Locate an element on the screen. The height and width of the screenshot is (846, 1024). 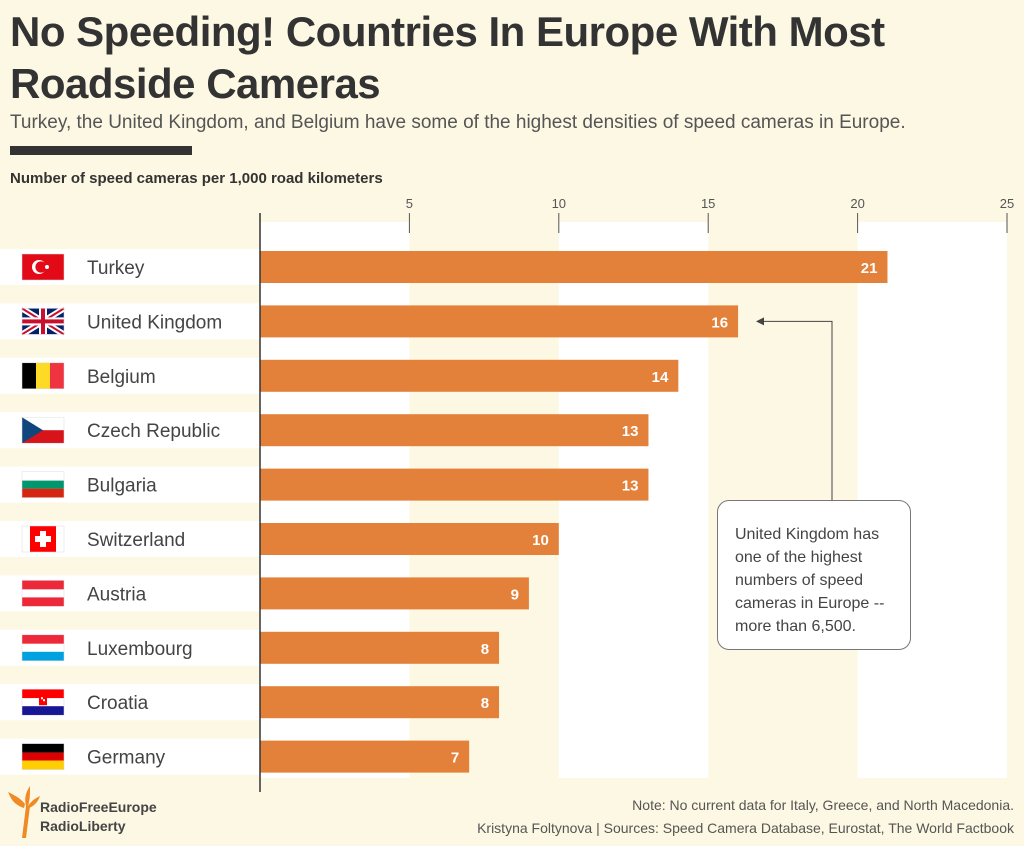
flag-belgium-icon is located at coordinates (43, 375).